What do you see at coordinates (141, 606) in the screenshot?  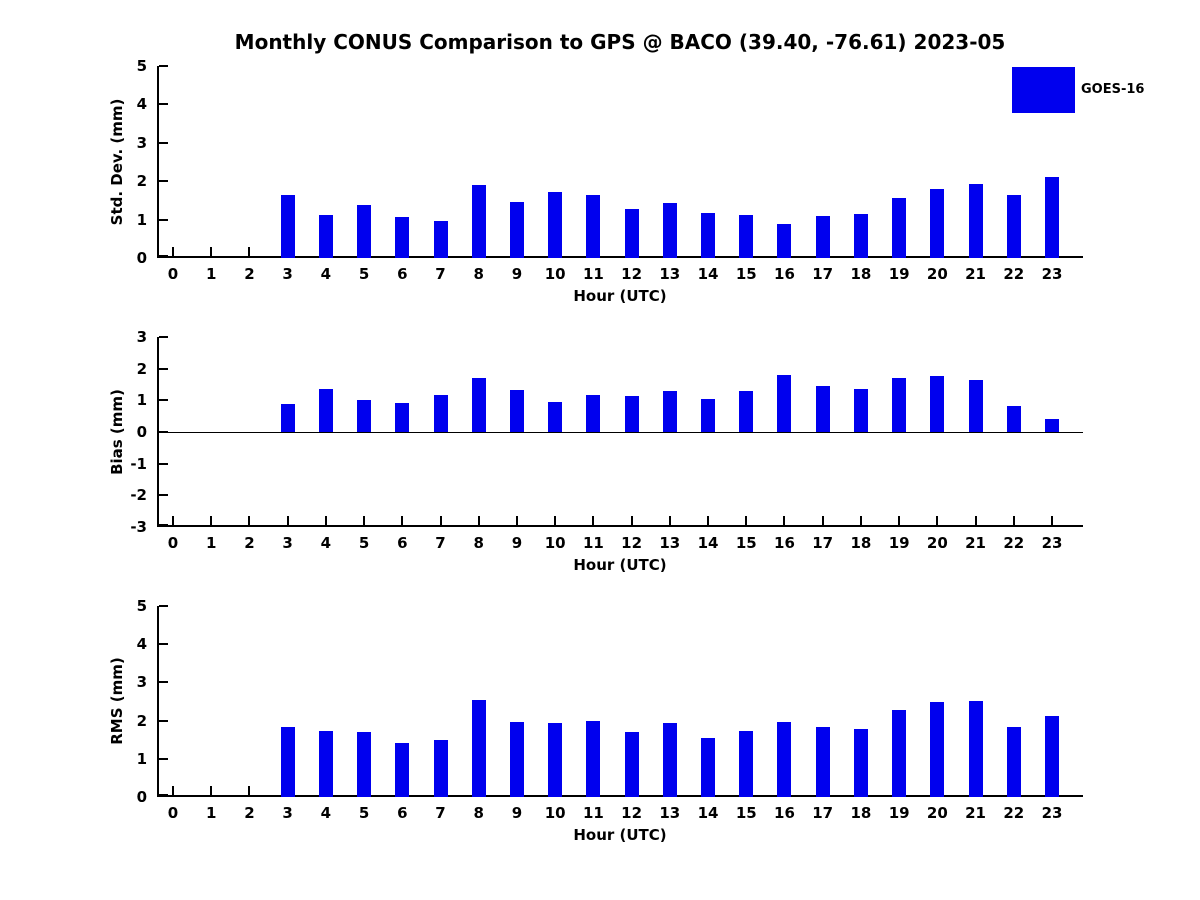 I see `y-tick-label: 5` at bounding box center [141, 606].